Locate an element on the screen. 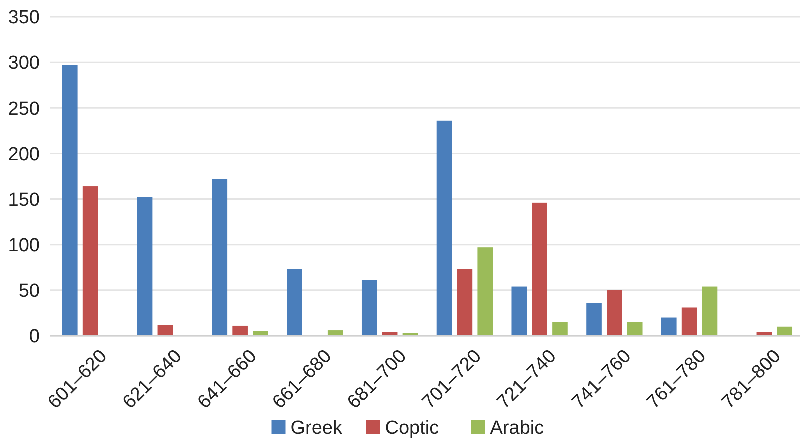  y-tick-label: 250 is located at coordinates (24, 109).